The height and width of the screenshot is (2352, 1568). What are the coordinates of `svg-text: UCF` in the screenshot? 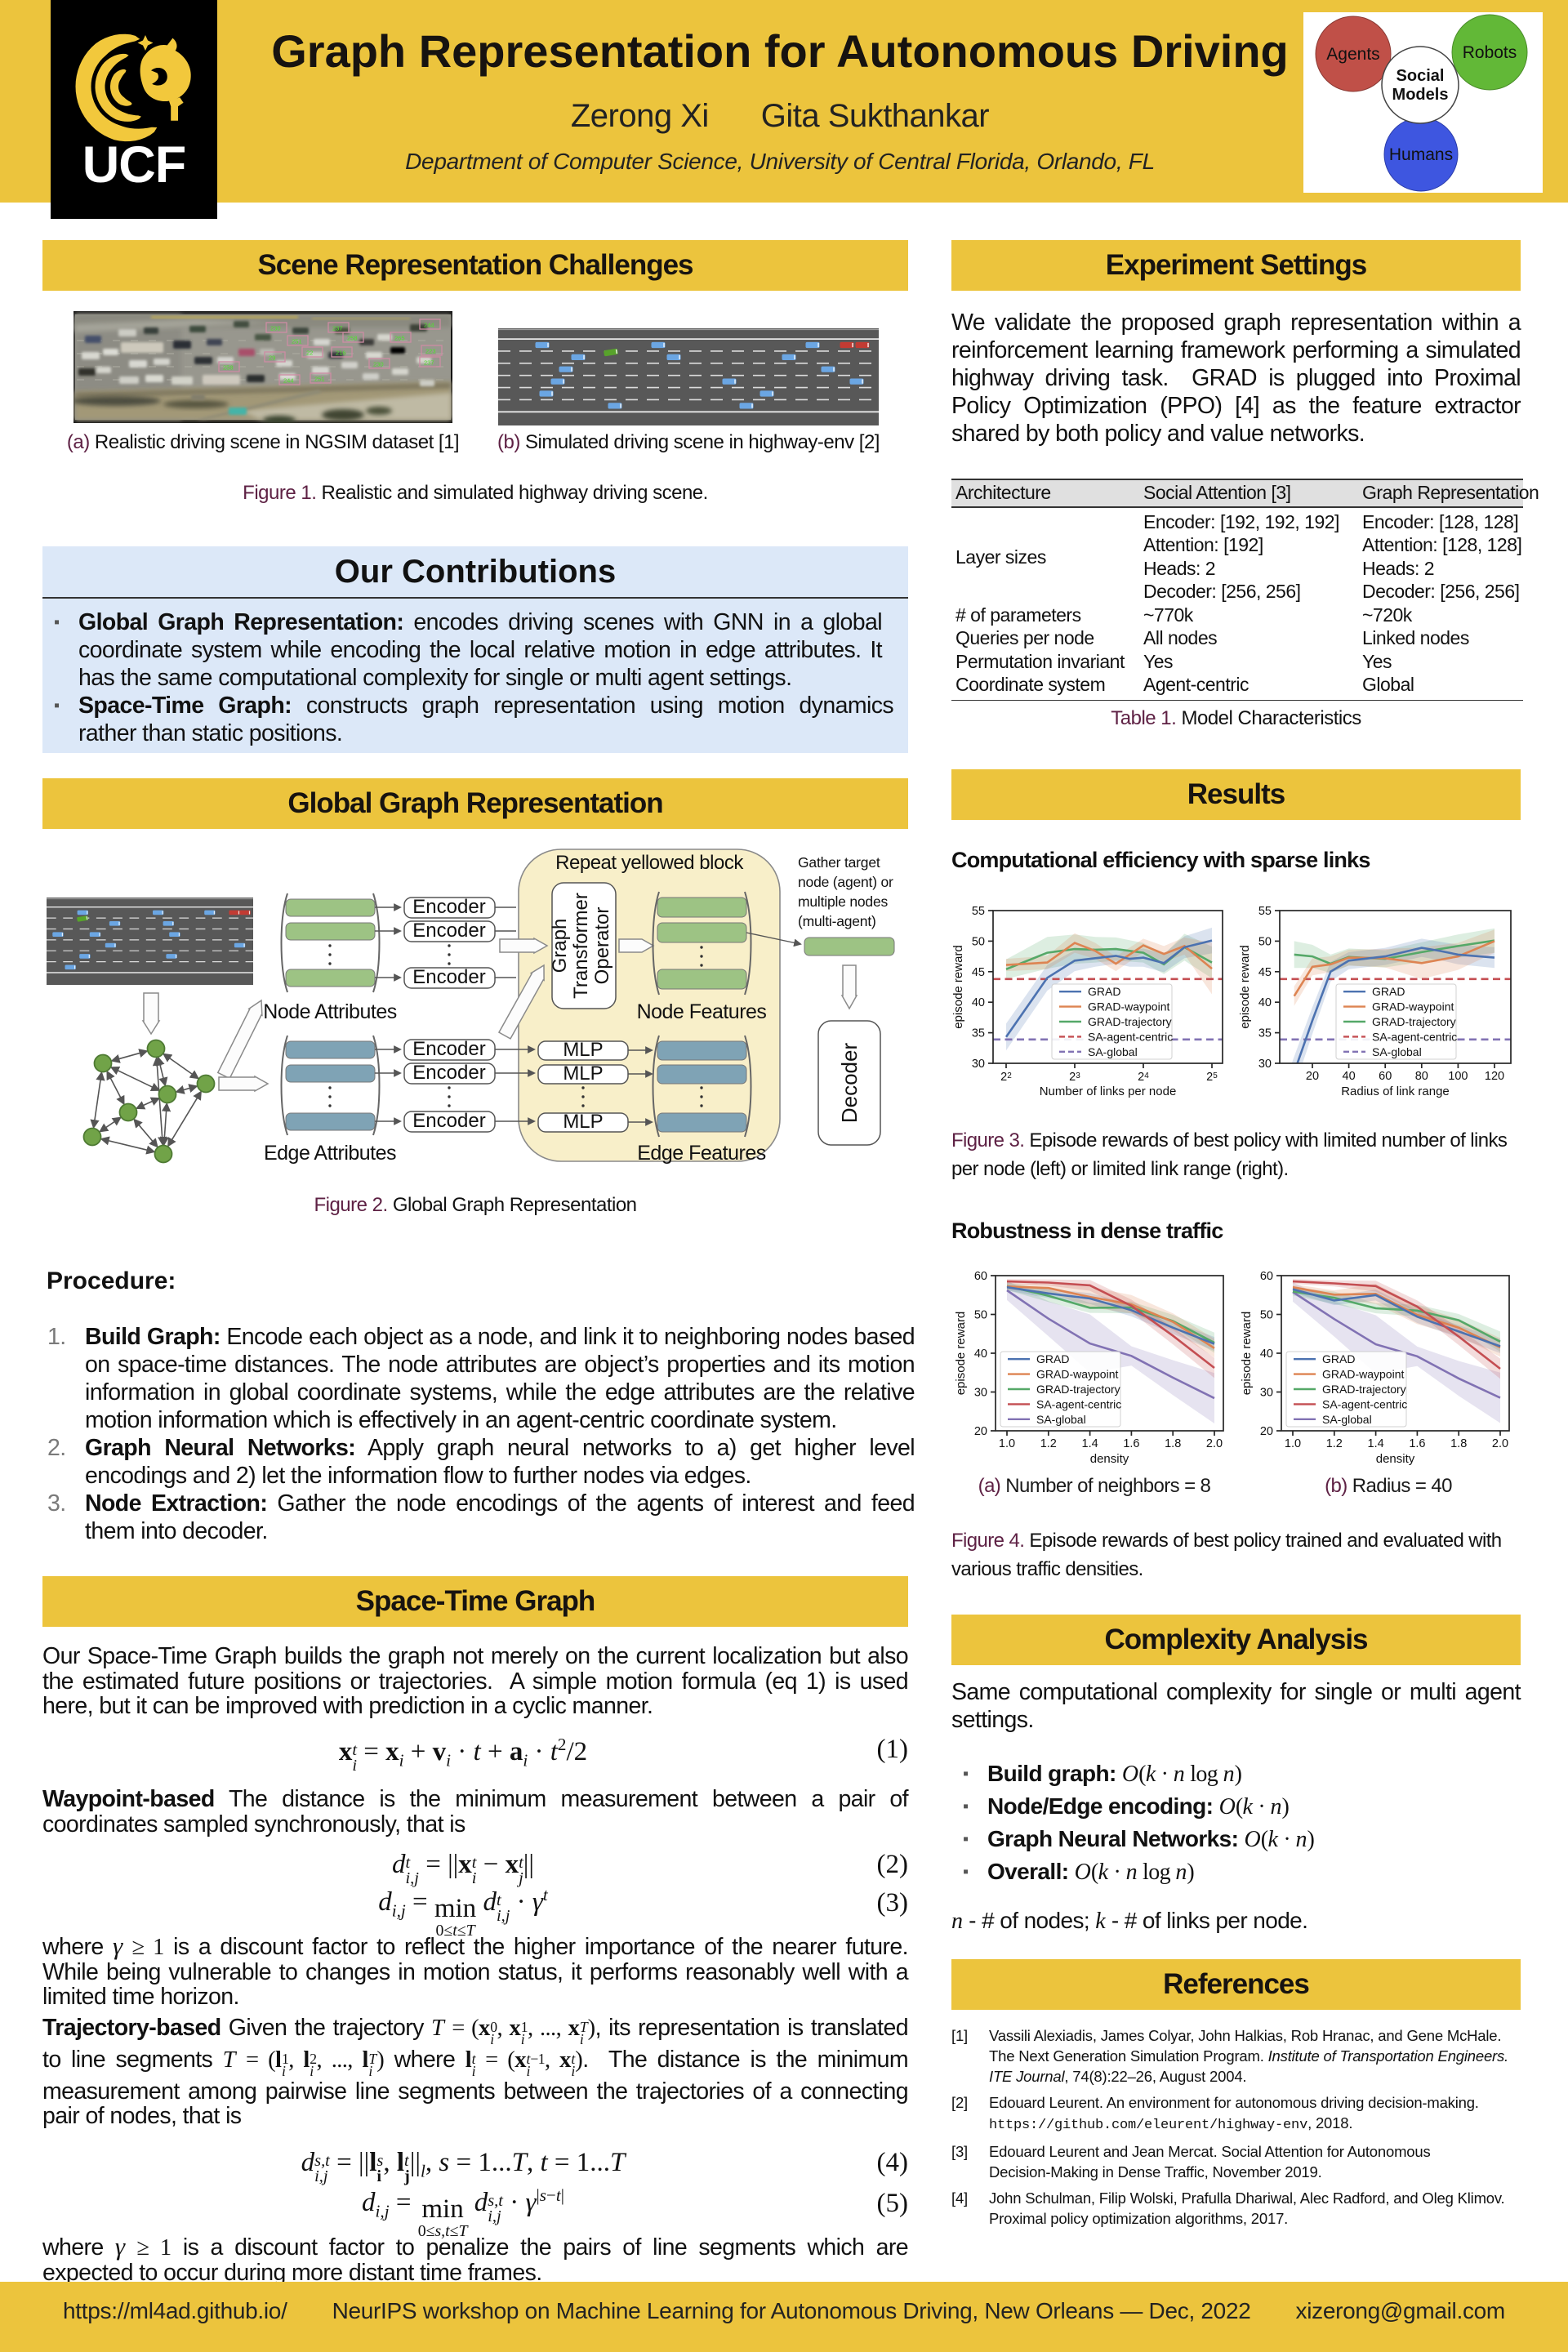 It's located at (133, 165).